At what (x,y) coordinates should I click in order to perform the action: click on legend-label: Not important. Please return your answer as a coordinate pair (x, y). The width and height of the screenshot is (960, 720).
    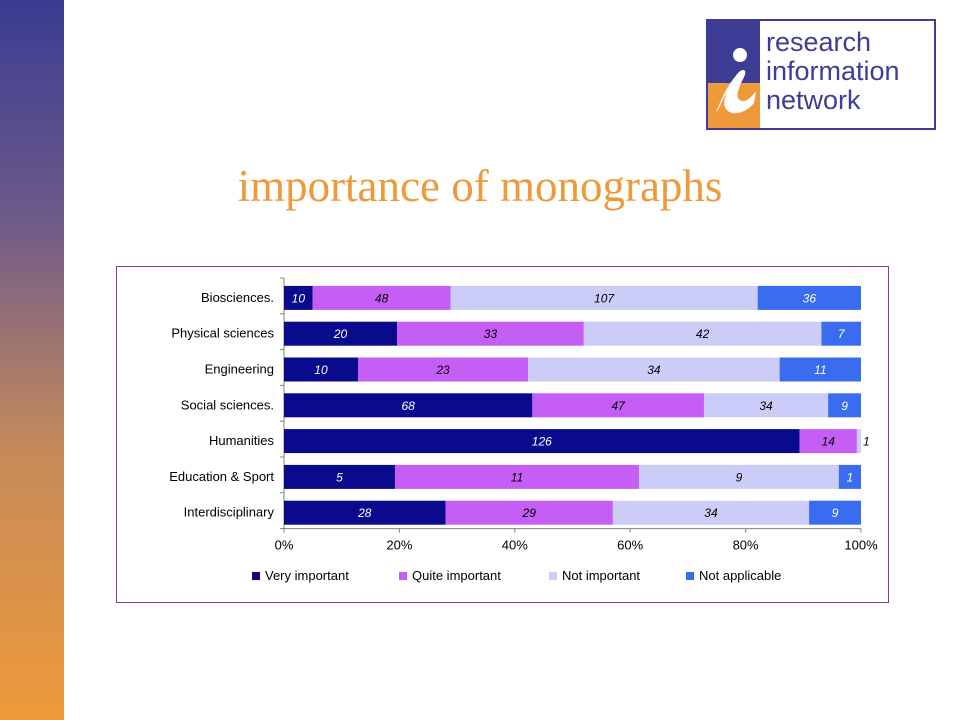
    Looking at the image, I should click on (601, 575).